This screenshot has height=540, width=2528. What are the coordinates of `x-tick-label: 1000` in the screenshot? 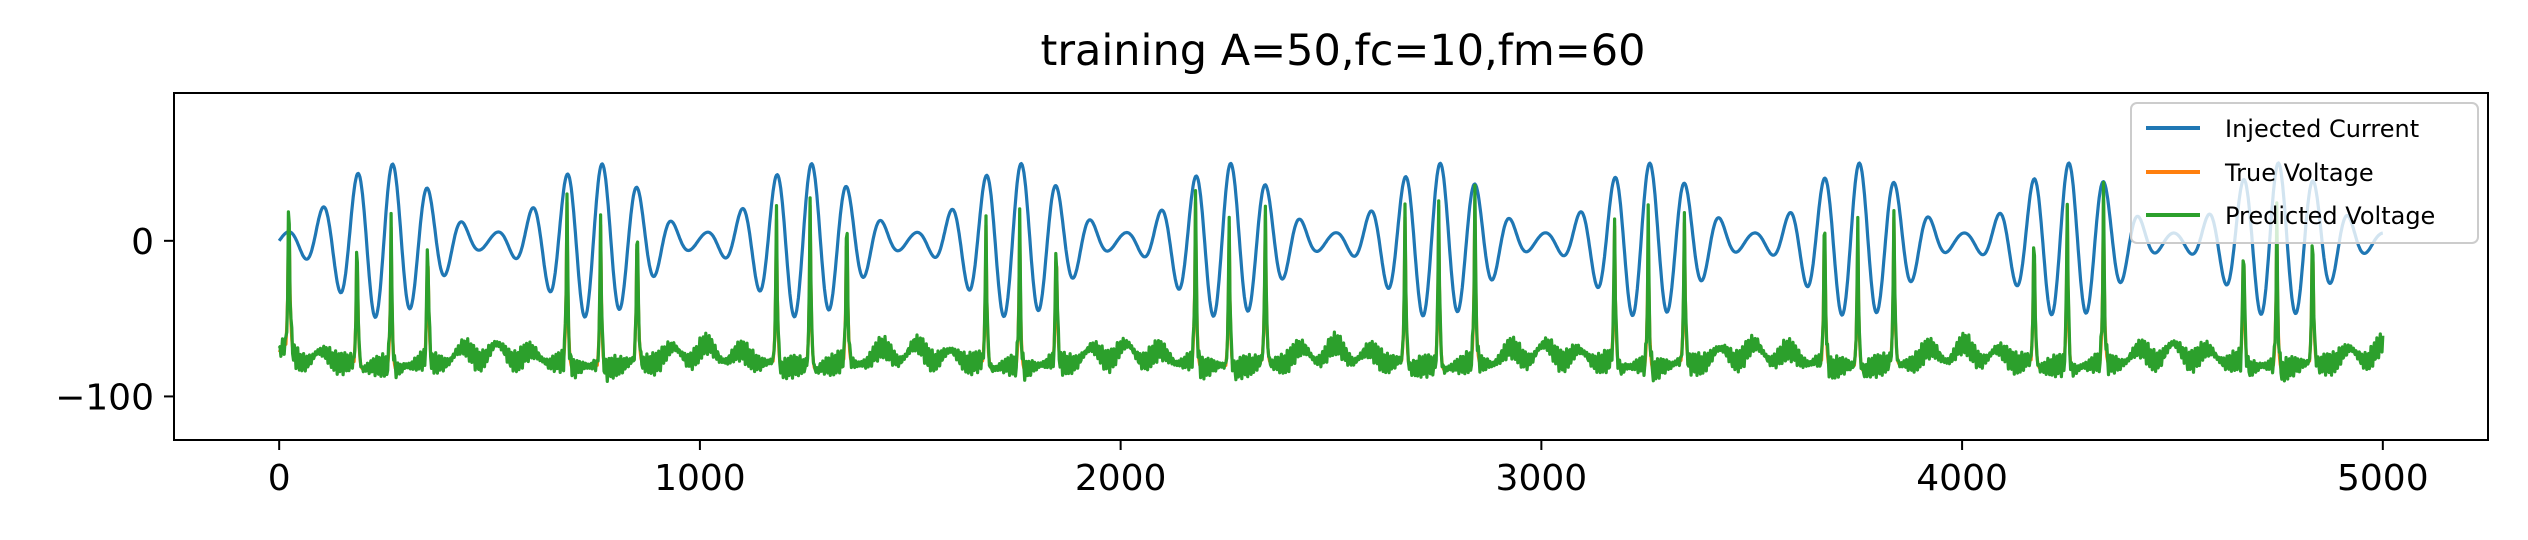 It's located at (700, 478).